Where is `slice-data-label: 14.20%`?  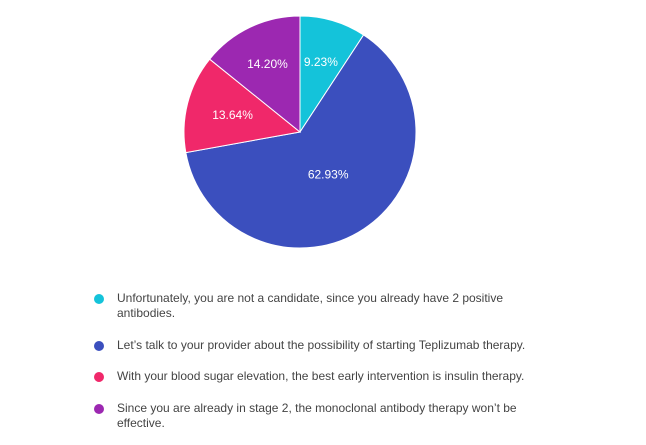
slice-data-label: 14.20% is located at coordinates (267, 64).